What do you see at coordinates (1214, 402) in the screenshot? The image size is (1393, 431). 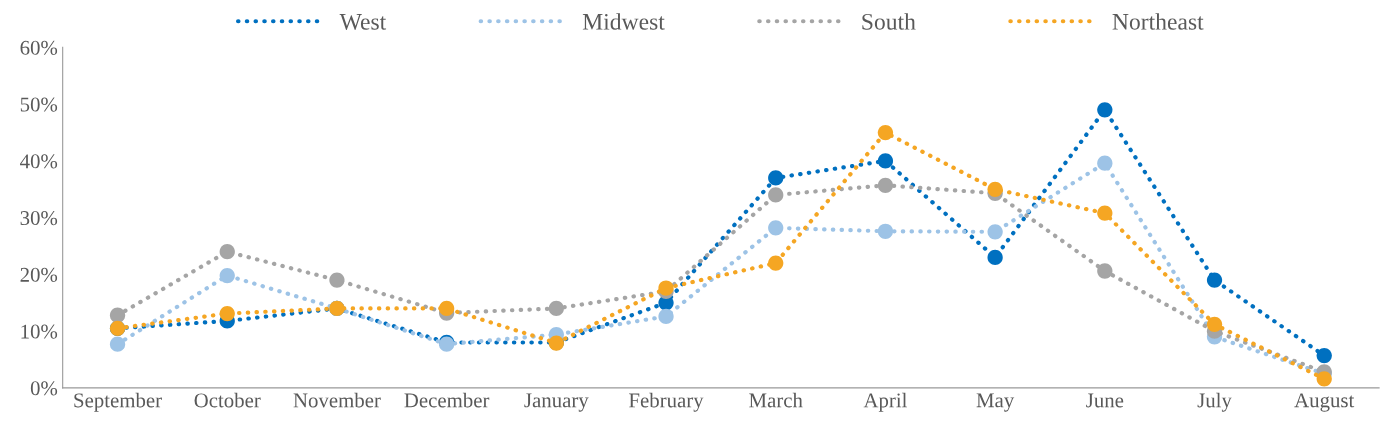 I see `x-tick-label: July` at bounding box center [1214, 402].